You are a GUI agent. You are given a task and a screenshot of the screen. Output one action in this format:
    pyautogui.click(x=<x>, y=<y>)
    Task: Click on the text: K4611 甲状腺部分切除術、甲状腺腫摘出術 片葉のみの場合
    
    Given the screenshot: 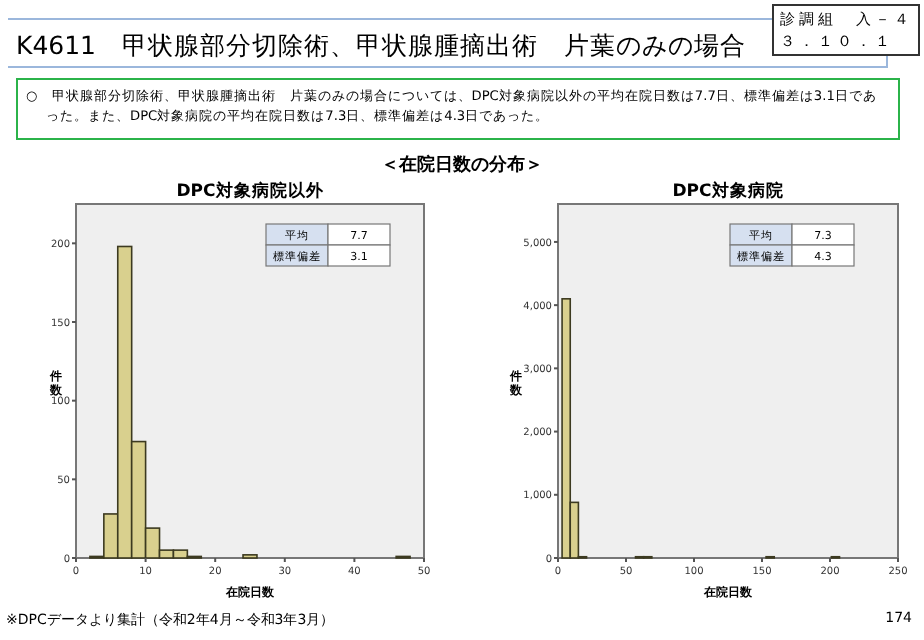 What is the action you would take?
    pyautogui.click(x=381, y=45)
    